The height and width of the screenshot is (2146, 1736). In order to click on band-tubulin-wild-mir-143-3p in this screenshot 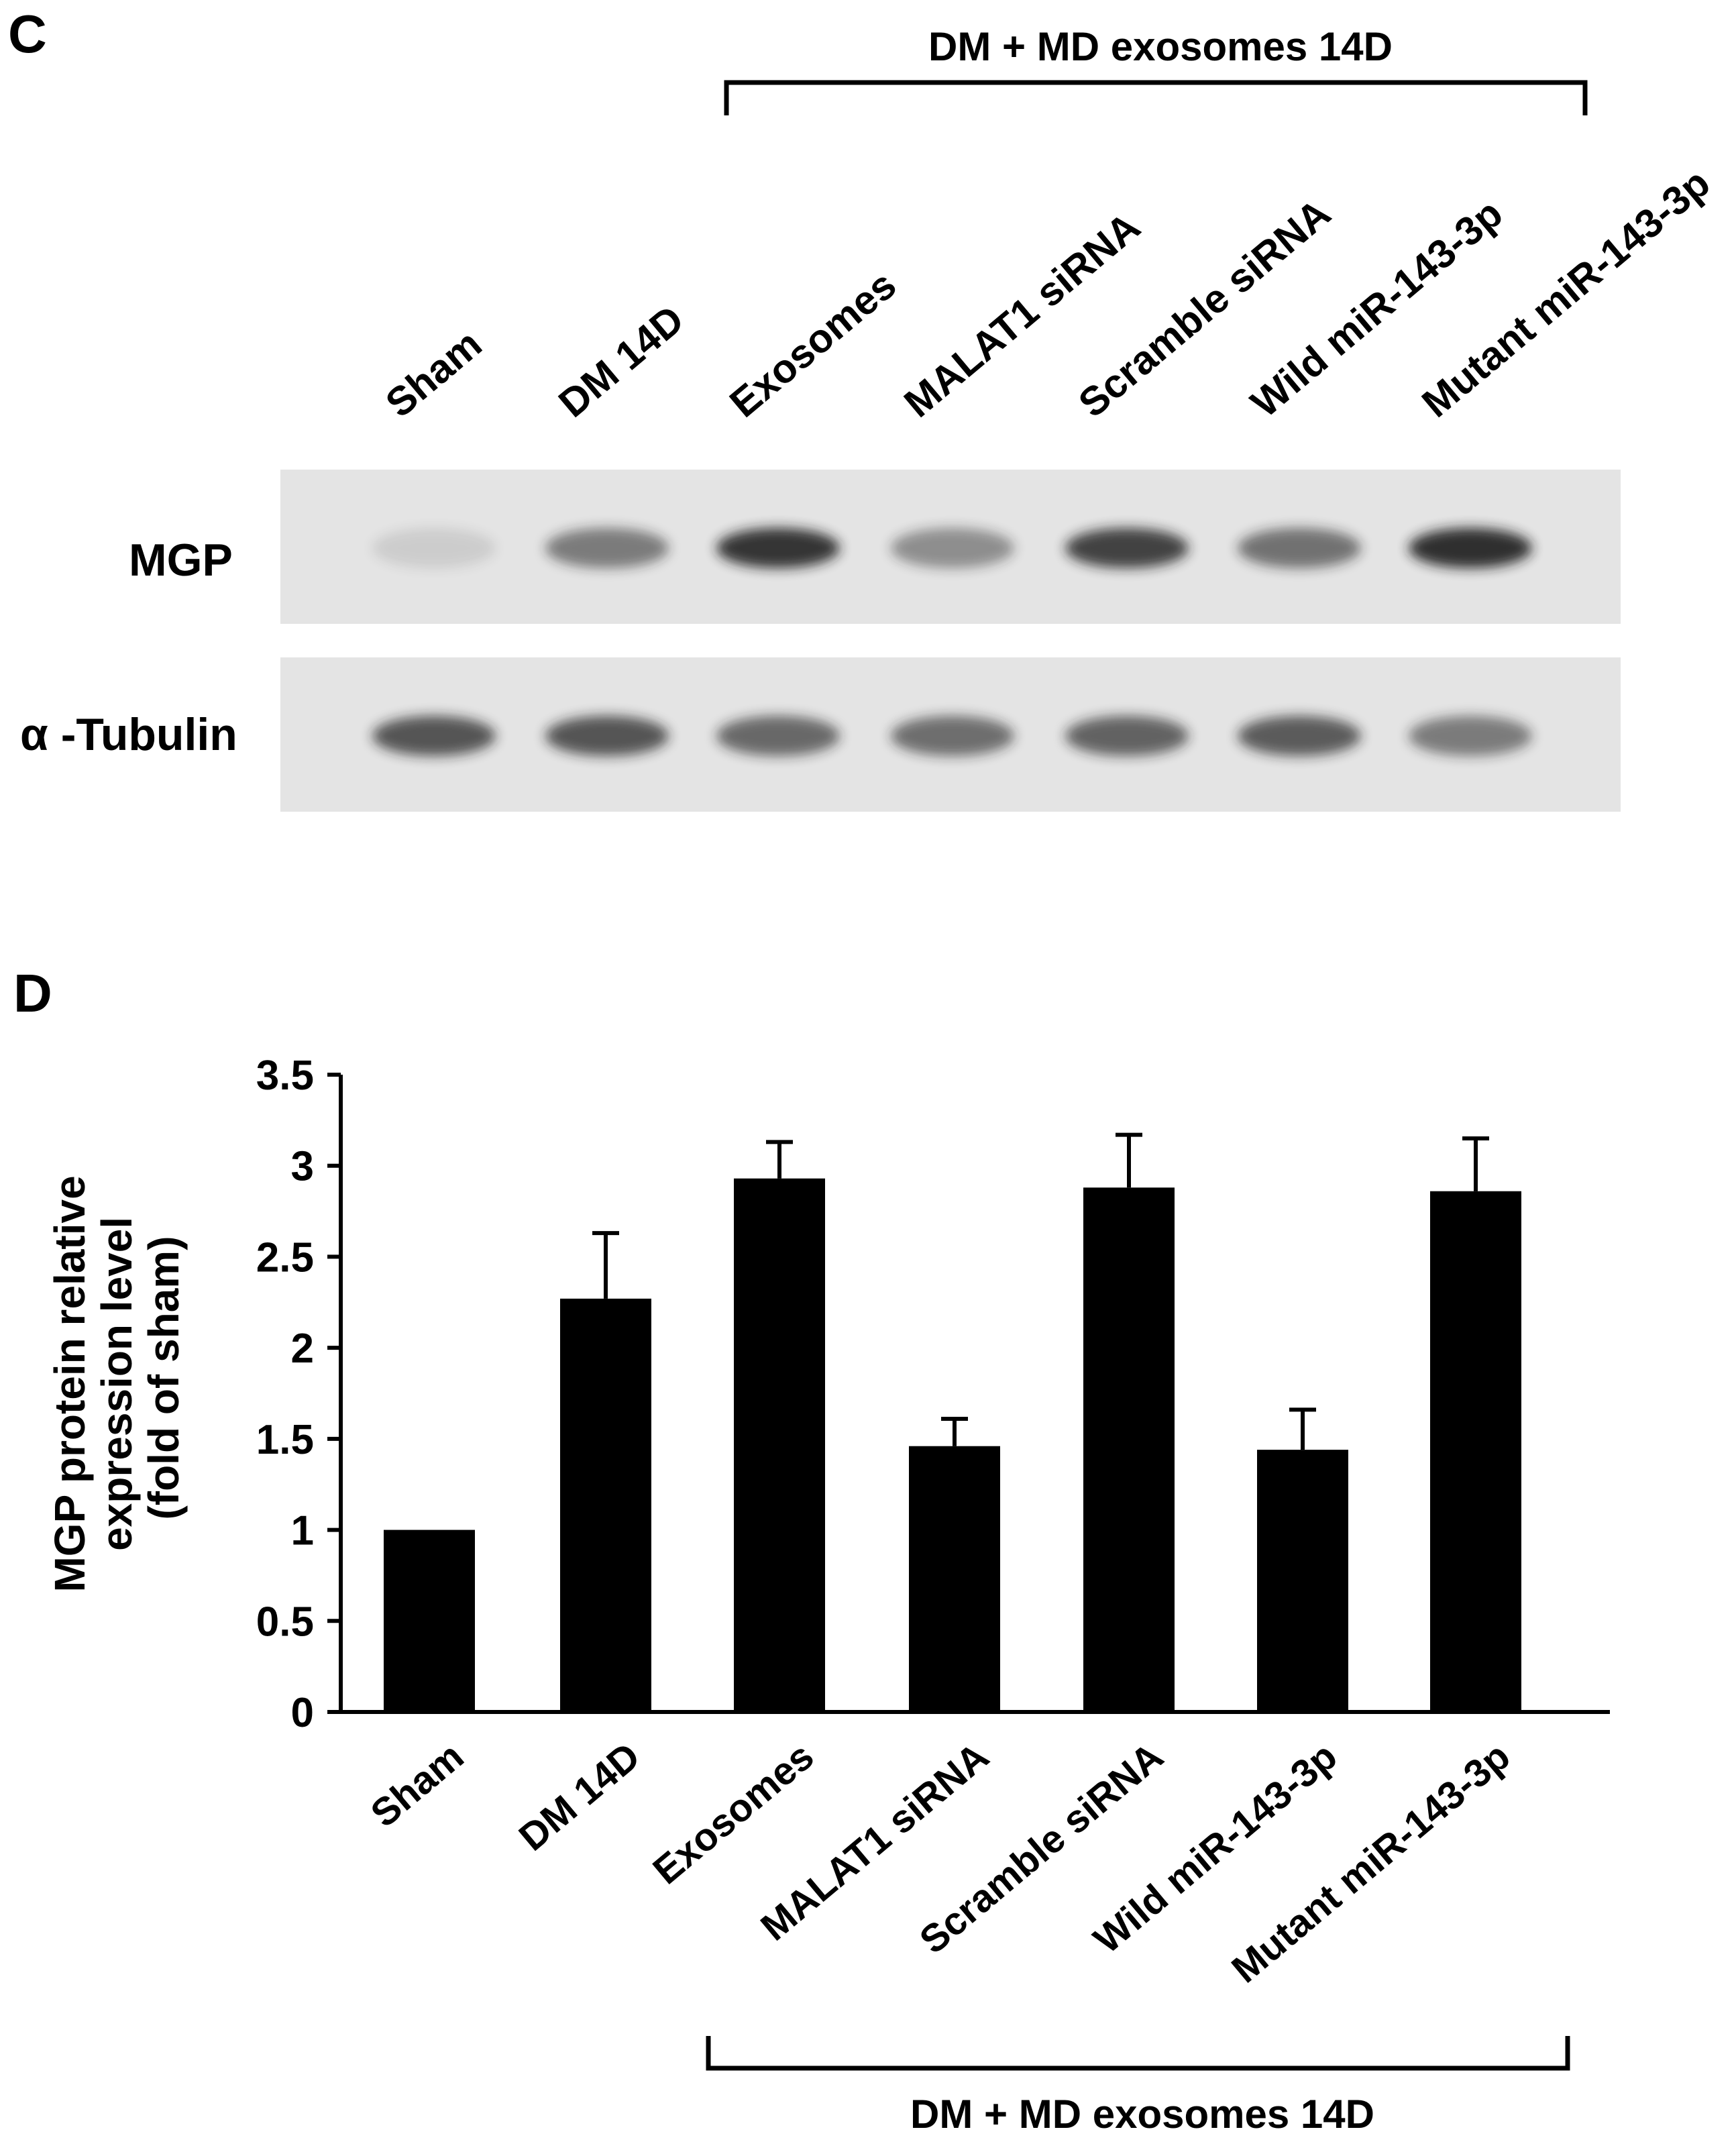, I will do `click(1299, 736)`.